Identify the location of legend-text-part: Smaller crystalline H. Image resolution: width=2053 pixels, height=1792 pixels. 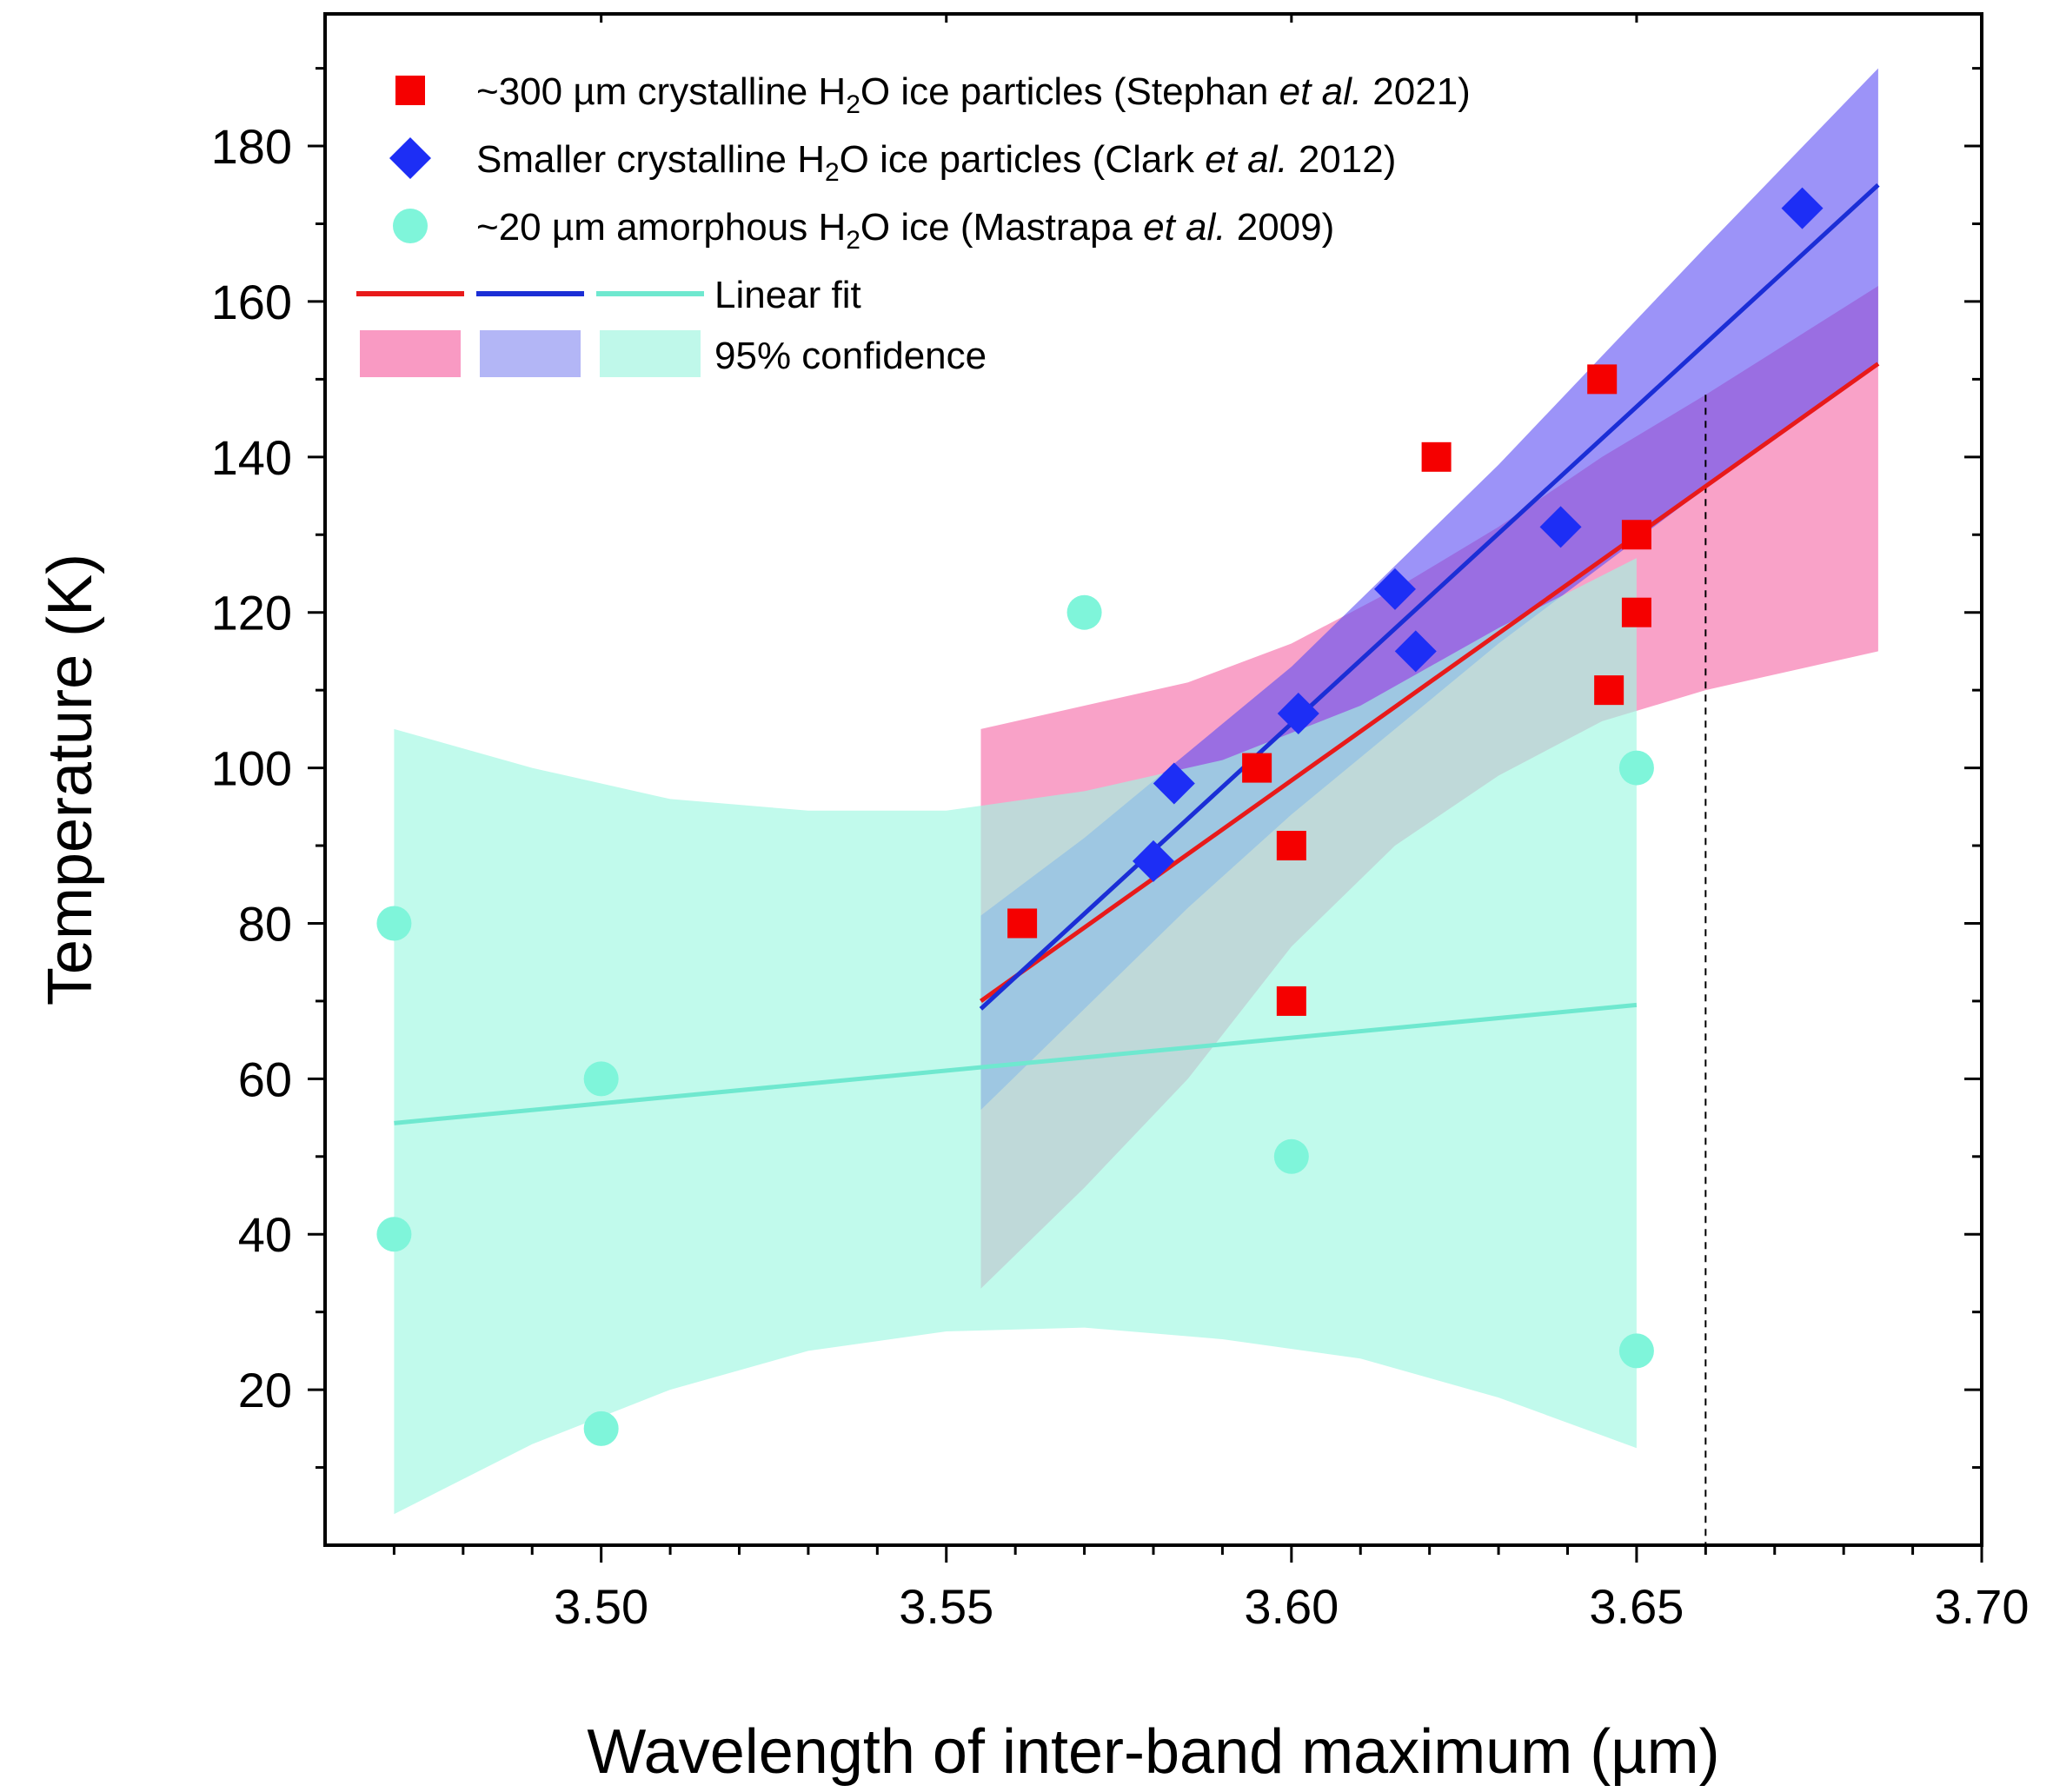
(650, 159).